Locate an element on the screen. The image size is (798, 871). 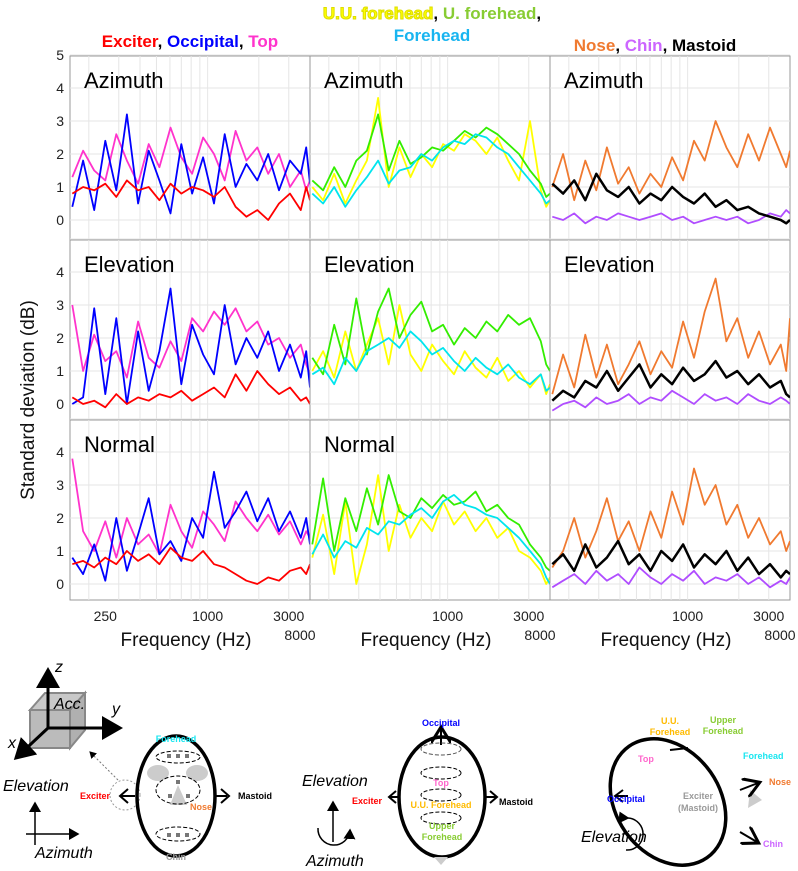
legend-col2-line2: Forehead is located at coordinates (432, 35).